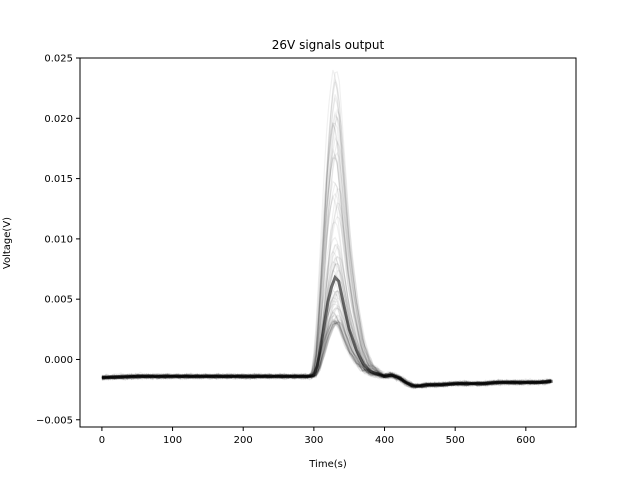 This screenshot has height=480, width=640. What do you see at coordinates (58, 59) in the screenshot?
I see `y-tick-label: 0.025` at bounding box center [58, 59].